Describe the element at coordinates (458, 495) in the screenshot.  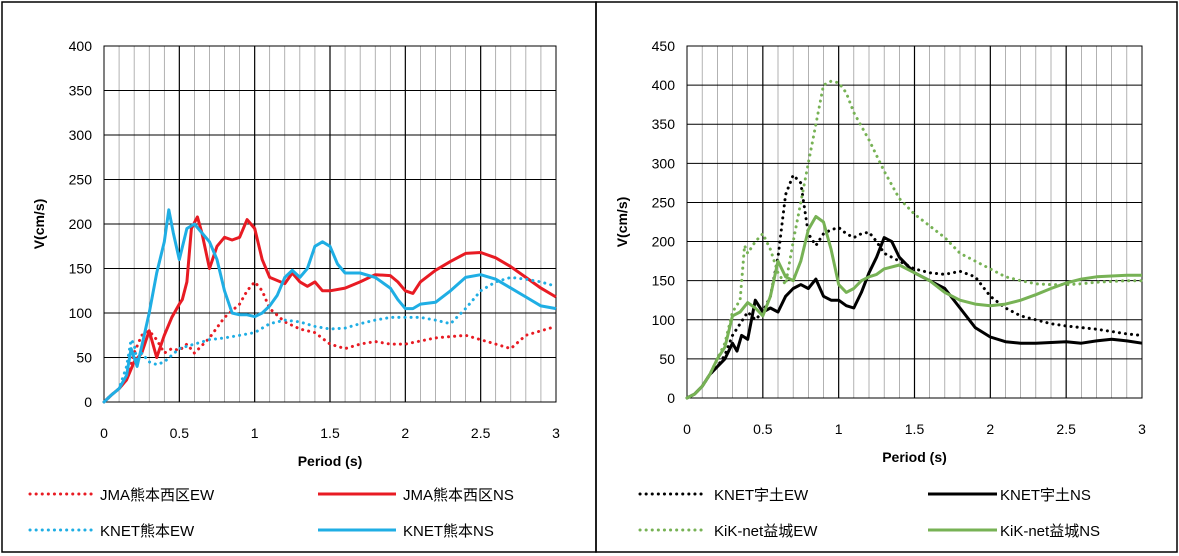
I see `legend-label: JMA熊本西区NS` at that location.